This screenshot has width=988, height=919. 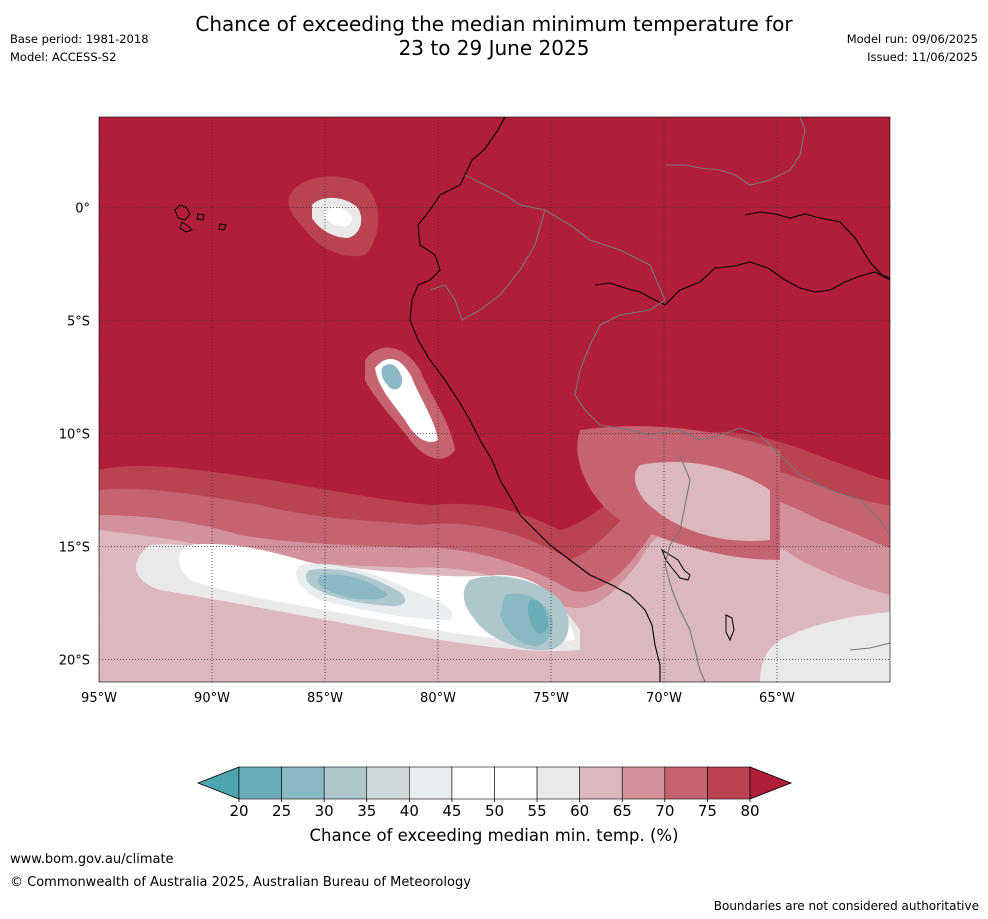 I want to click on colorbar: 20 25 30 35 40 45 50 55 60 65 70 75 80, so click(x=494, y=793).